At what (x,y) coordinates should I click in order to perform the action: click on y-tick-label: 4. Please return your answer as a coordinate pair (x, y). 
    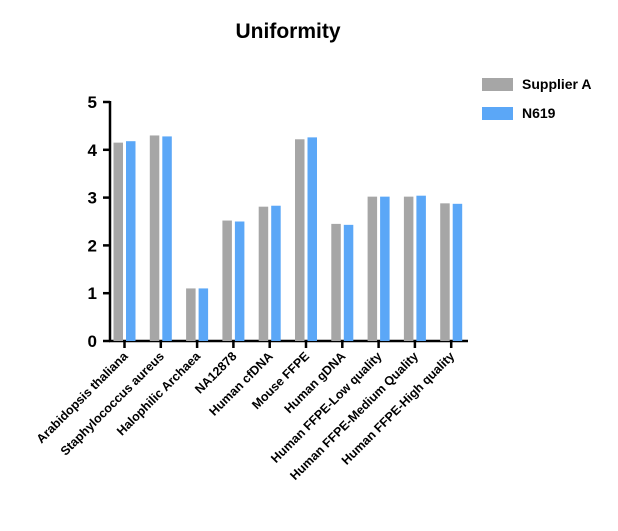
    Looking at the image, I should click on (93, 150).